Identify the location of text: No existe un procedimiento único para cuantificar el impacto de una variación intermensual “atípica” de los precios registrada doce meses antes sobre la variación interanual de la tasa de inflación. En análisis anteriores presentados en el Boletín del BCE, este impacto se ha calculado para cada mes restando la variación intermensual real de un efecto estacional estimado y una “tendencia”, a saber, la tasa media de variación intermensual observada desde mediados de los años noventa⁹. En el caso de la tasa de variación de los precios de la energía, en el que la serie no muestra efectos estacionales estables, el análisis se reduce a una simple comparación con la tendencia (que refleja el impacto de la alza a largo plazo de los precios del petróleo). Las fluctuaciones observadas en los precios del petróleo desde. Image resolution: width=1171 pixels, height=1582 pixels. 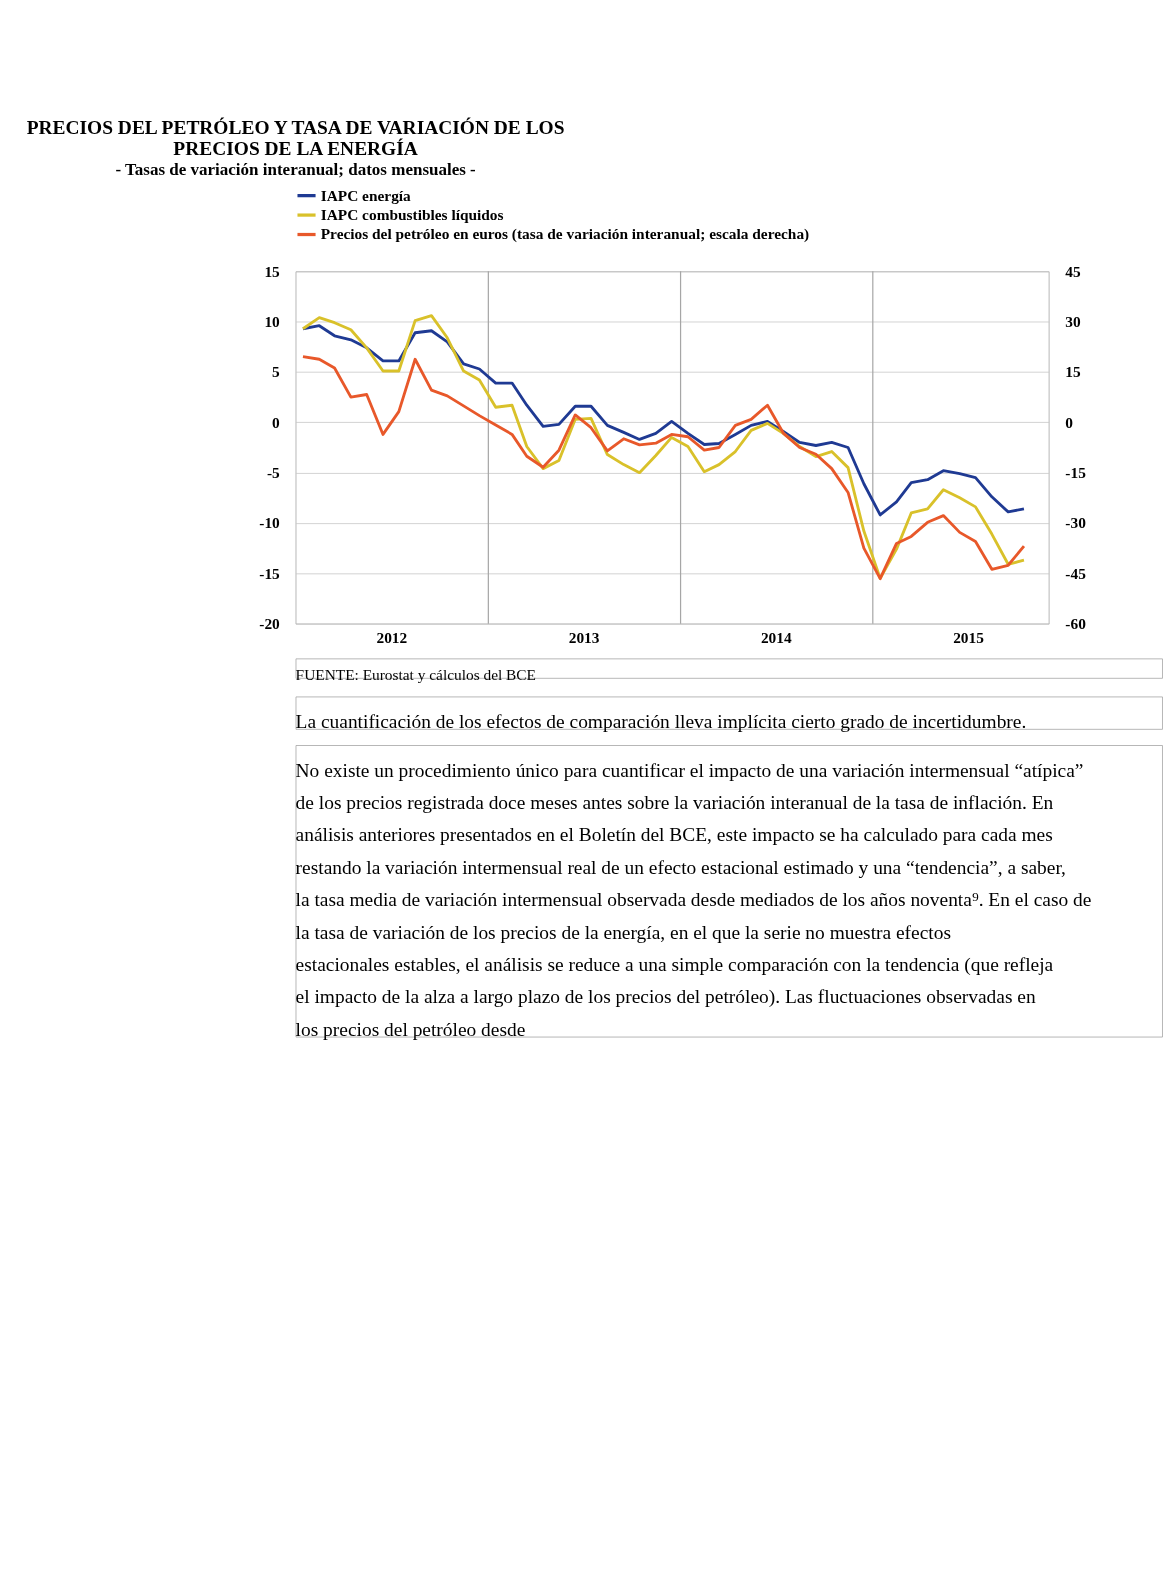
(693, 899).